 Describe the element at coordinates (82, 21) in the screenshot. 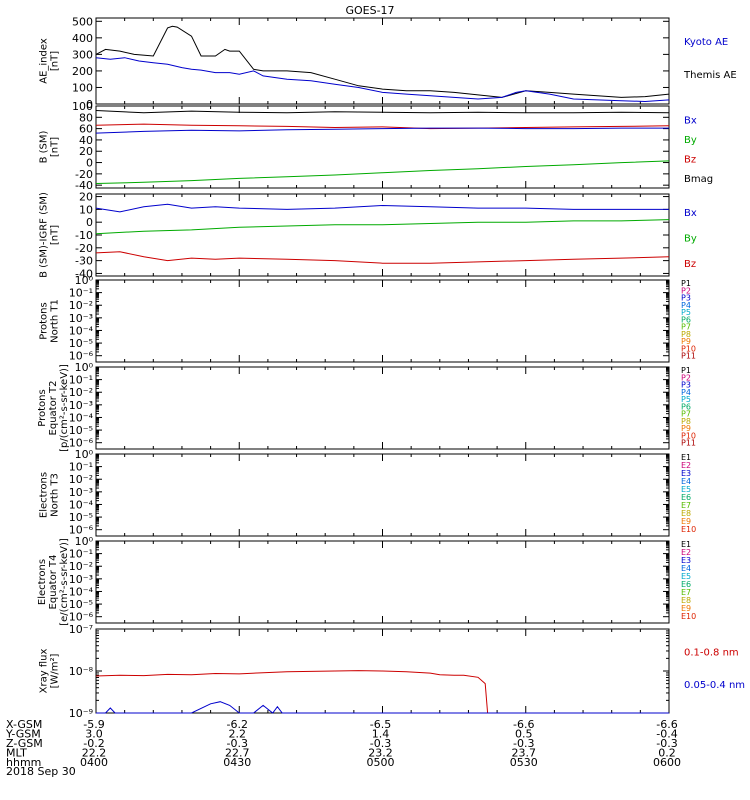

I see `y-tick-label: 500` at that location.